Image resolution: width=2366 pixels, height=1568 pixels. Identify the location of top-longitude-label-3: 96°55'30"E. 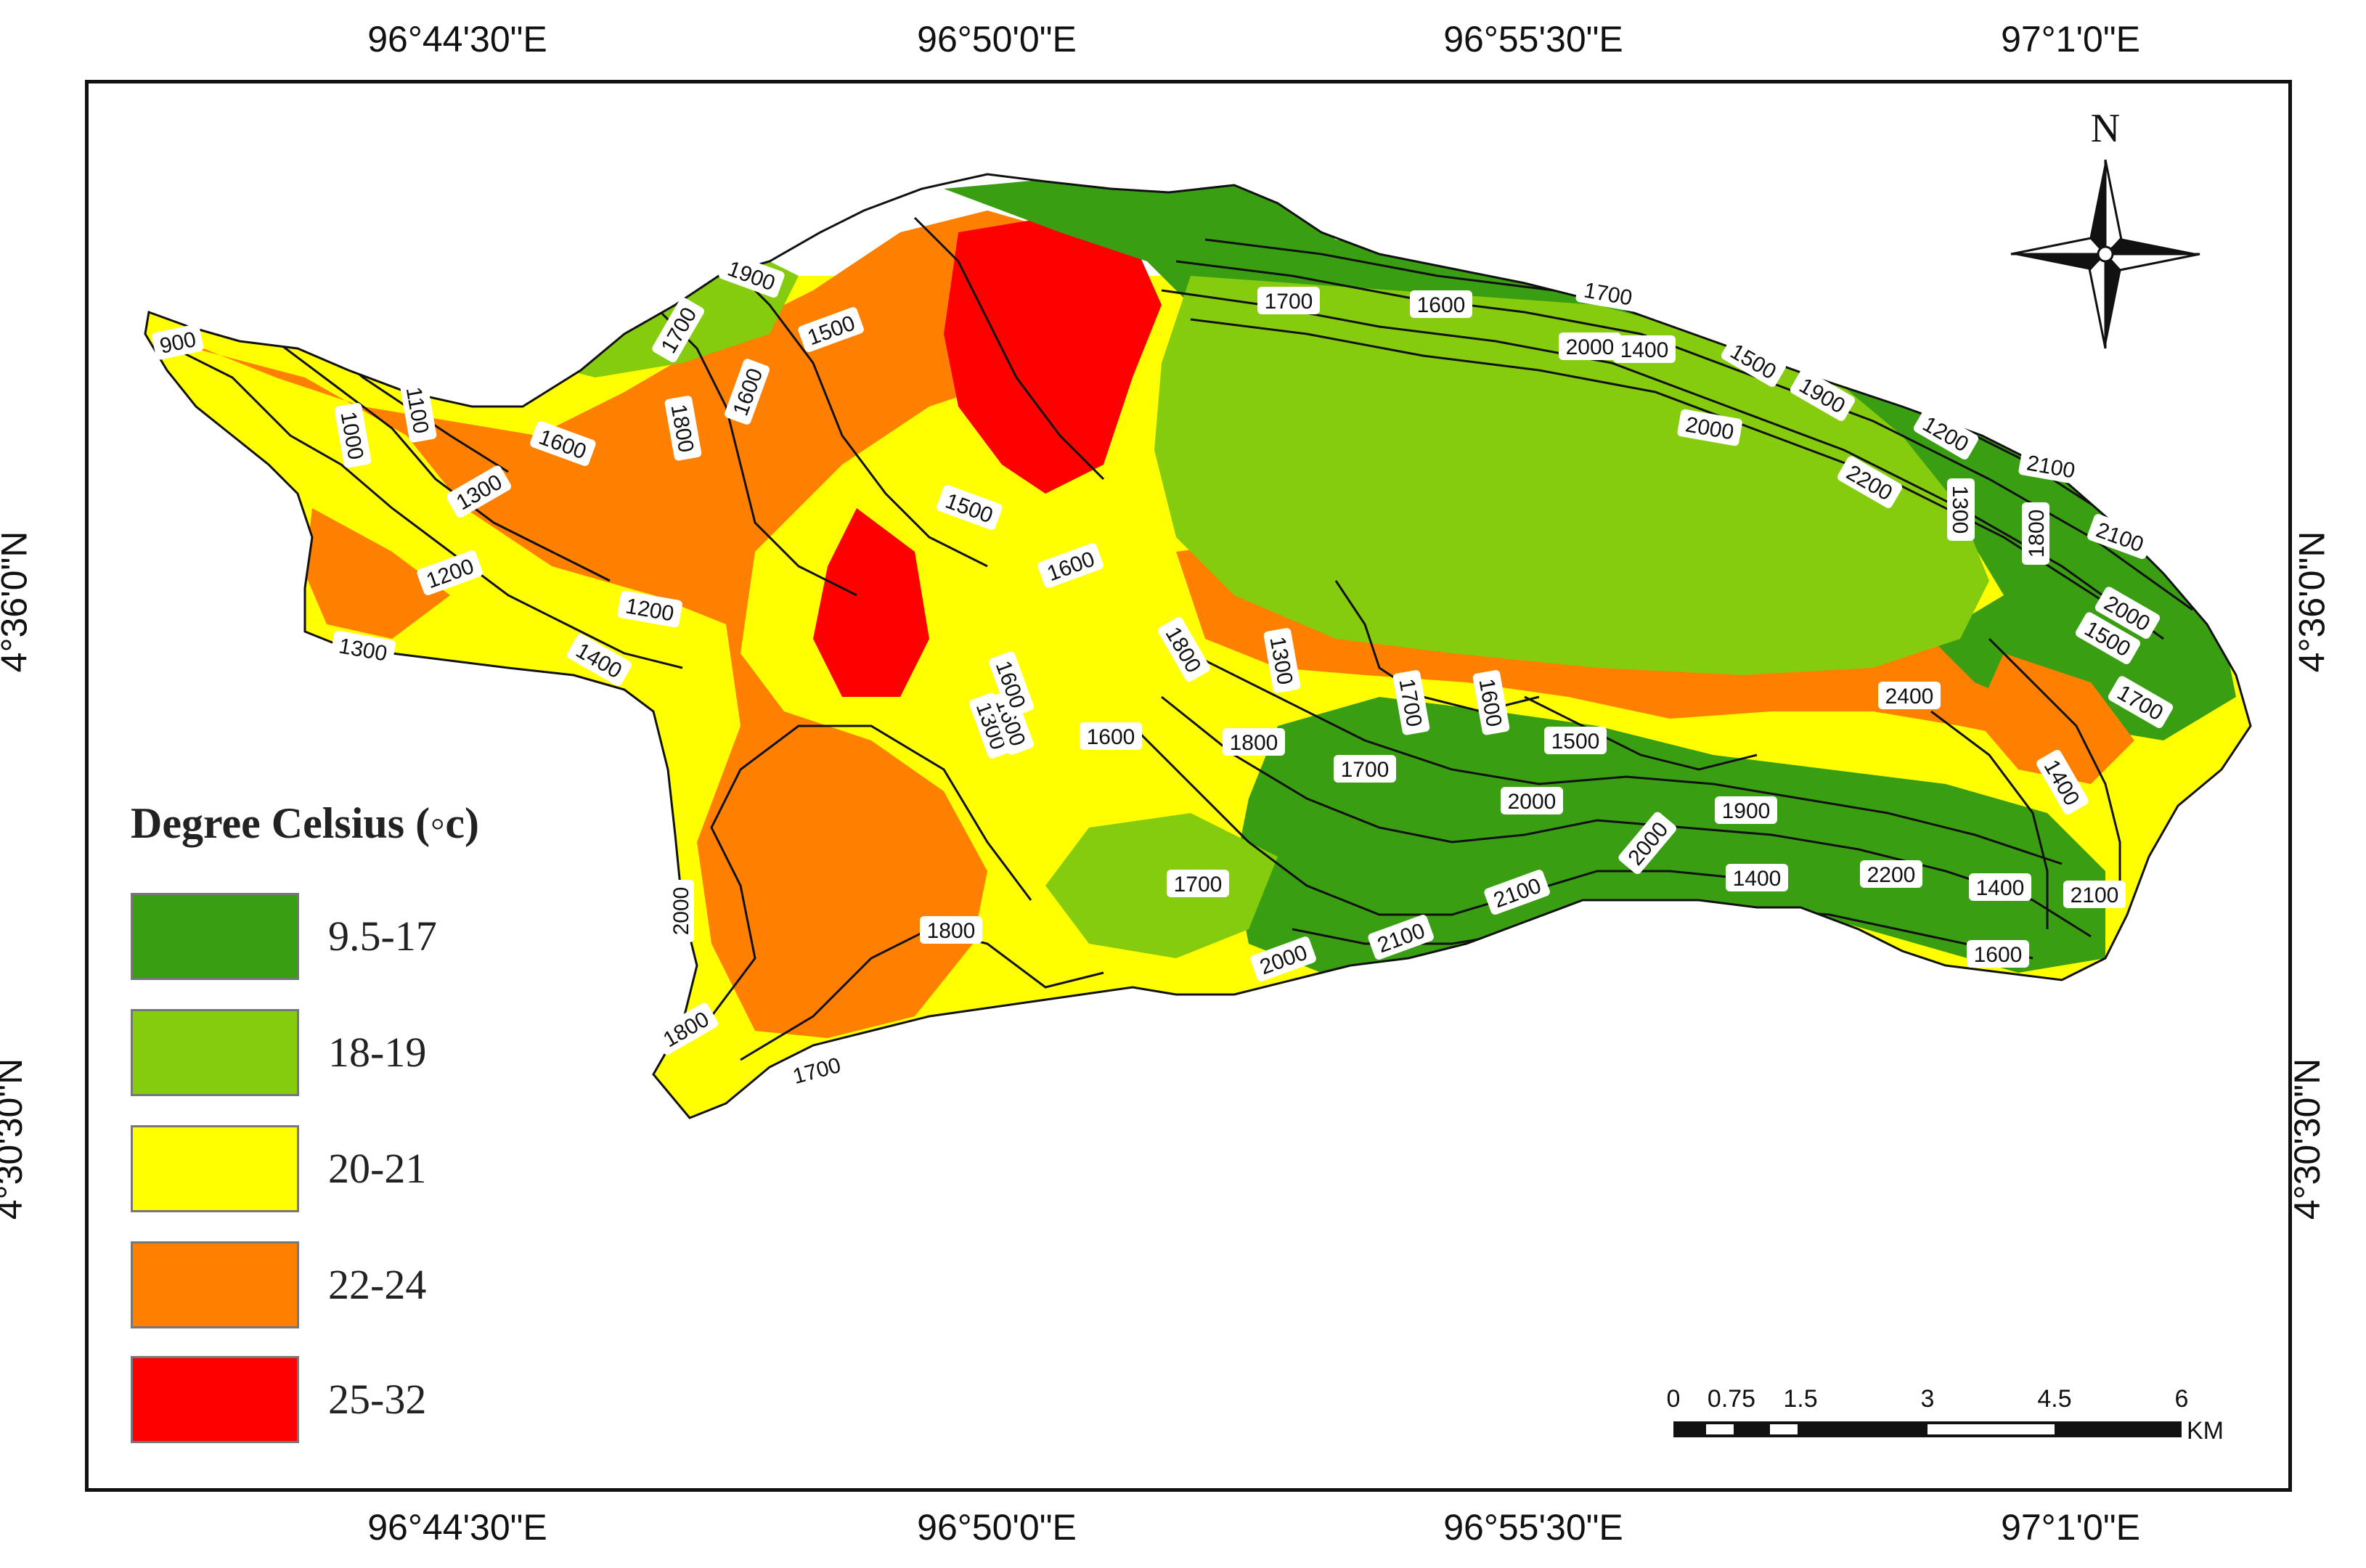
(1533, 40).